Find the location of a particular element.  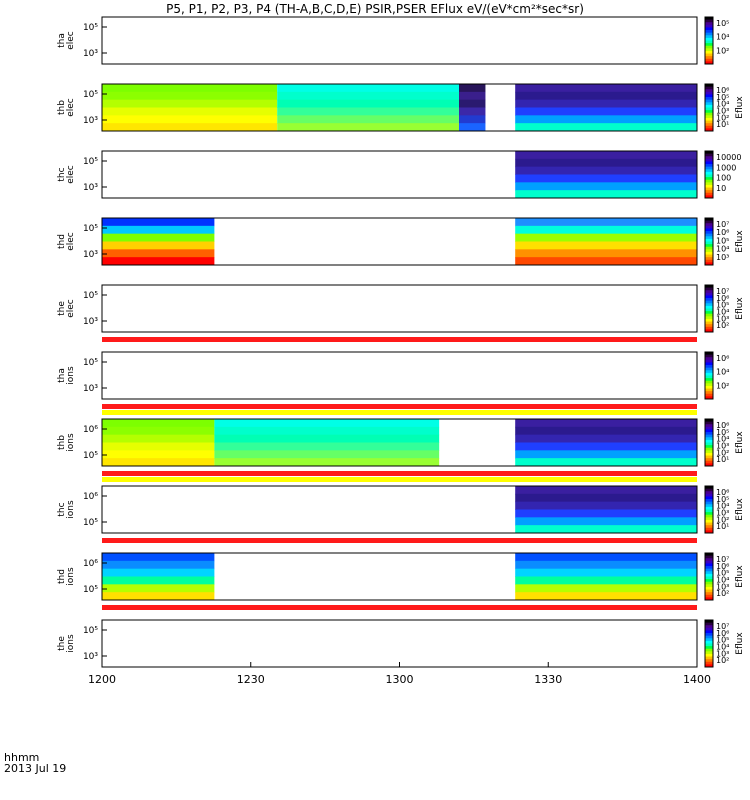

thd_ions-colorbar-tick-1: 10⁶ is located at coordinates (722, 566).